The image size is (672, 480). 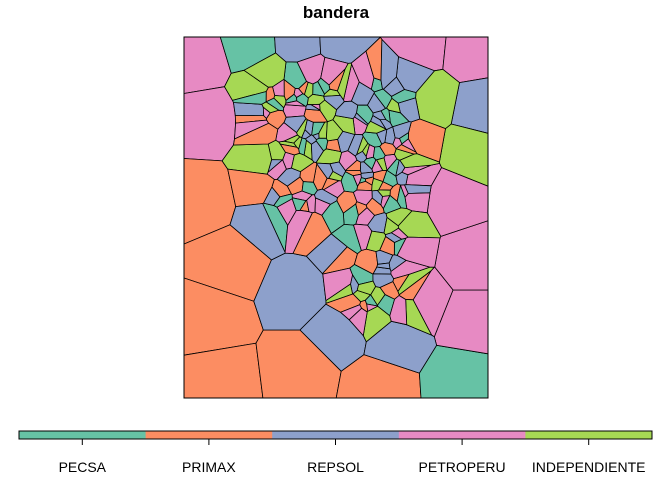 What do you see at coordinates (336, 12) in the screenshot?
I see `map-title: bandera` at bounding box center [336, 12].